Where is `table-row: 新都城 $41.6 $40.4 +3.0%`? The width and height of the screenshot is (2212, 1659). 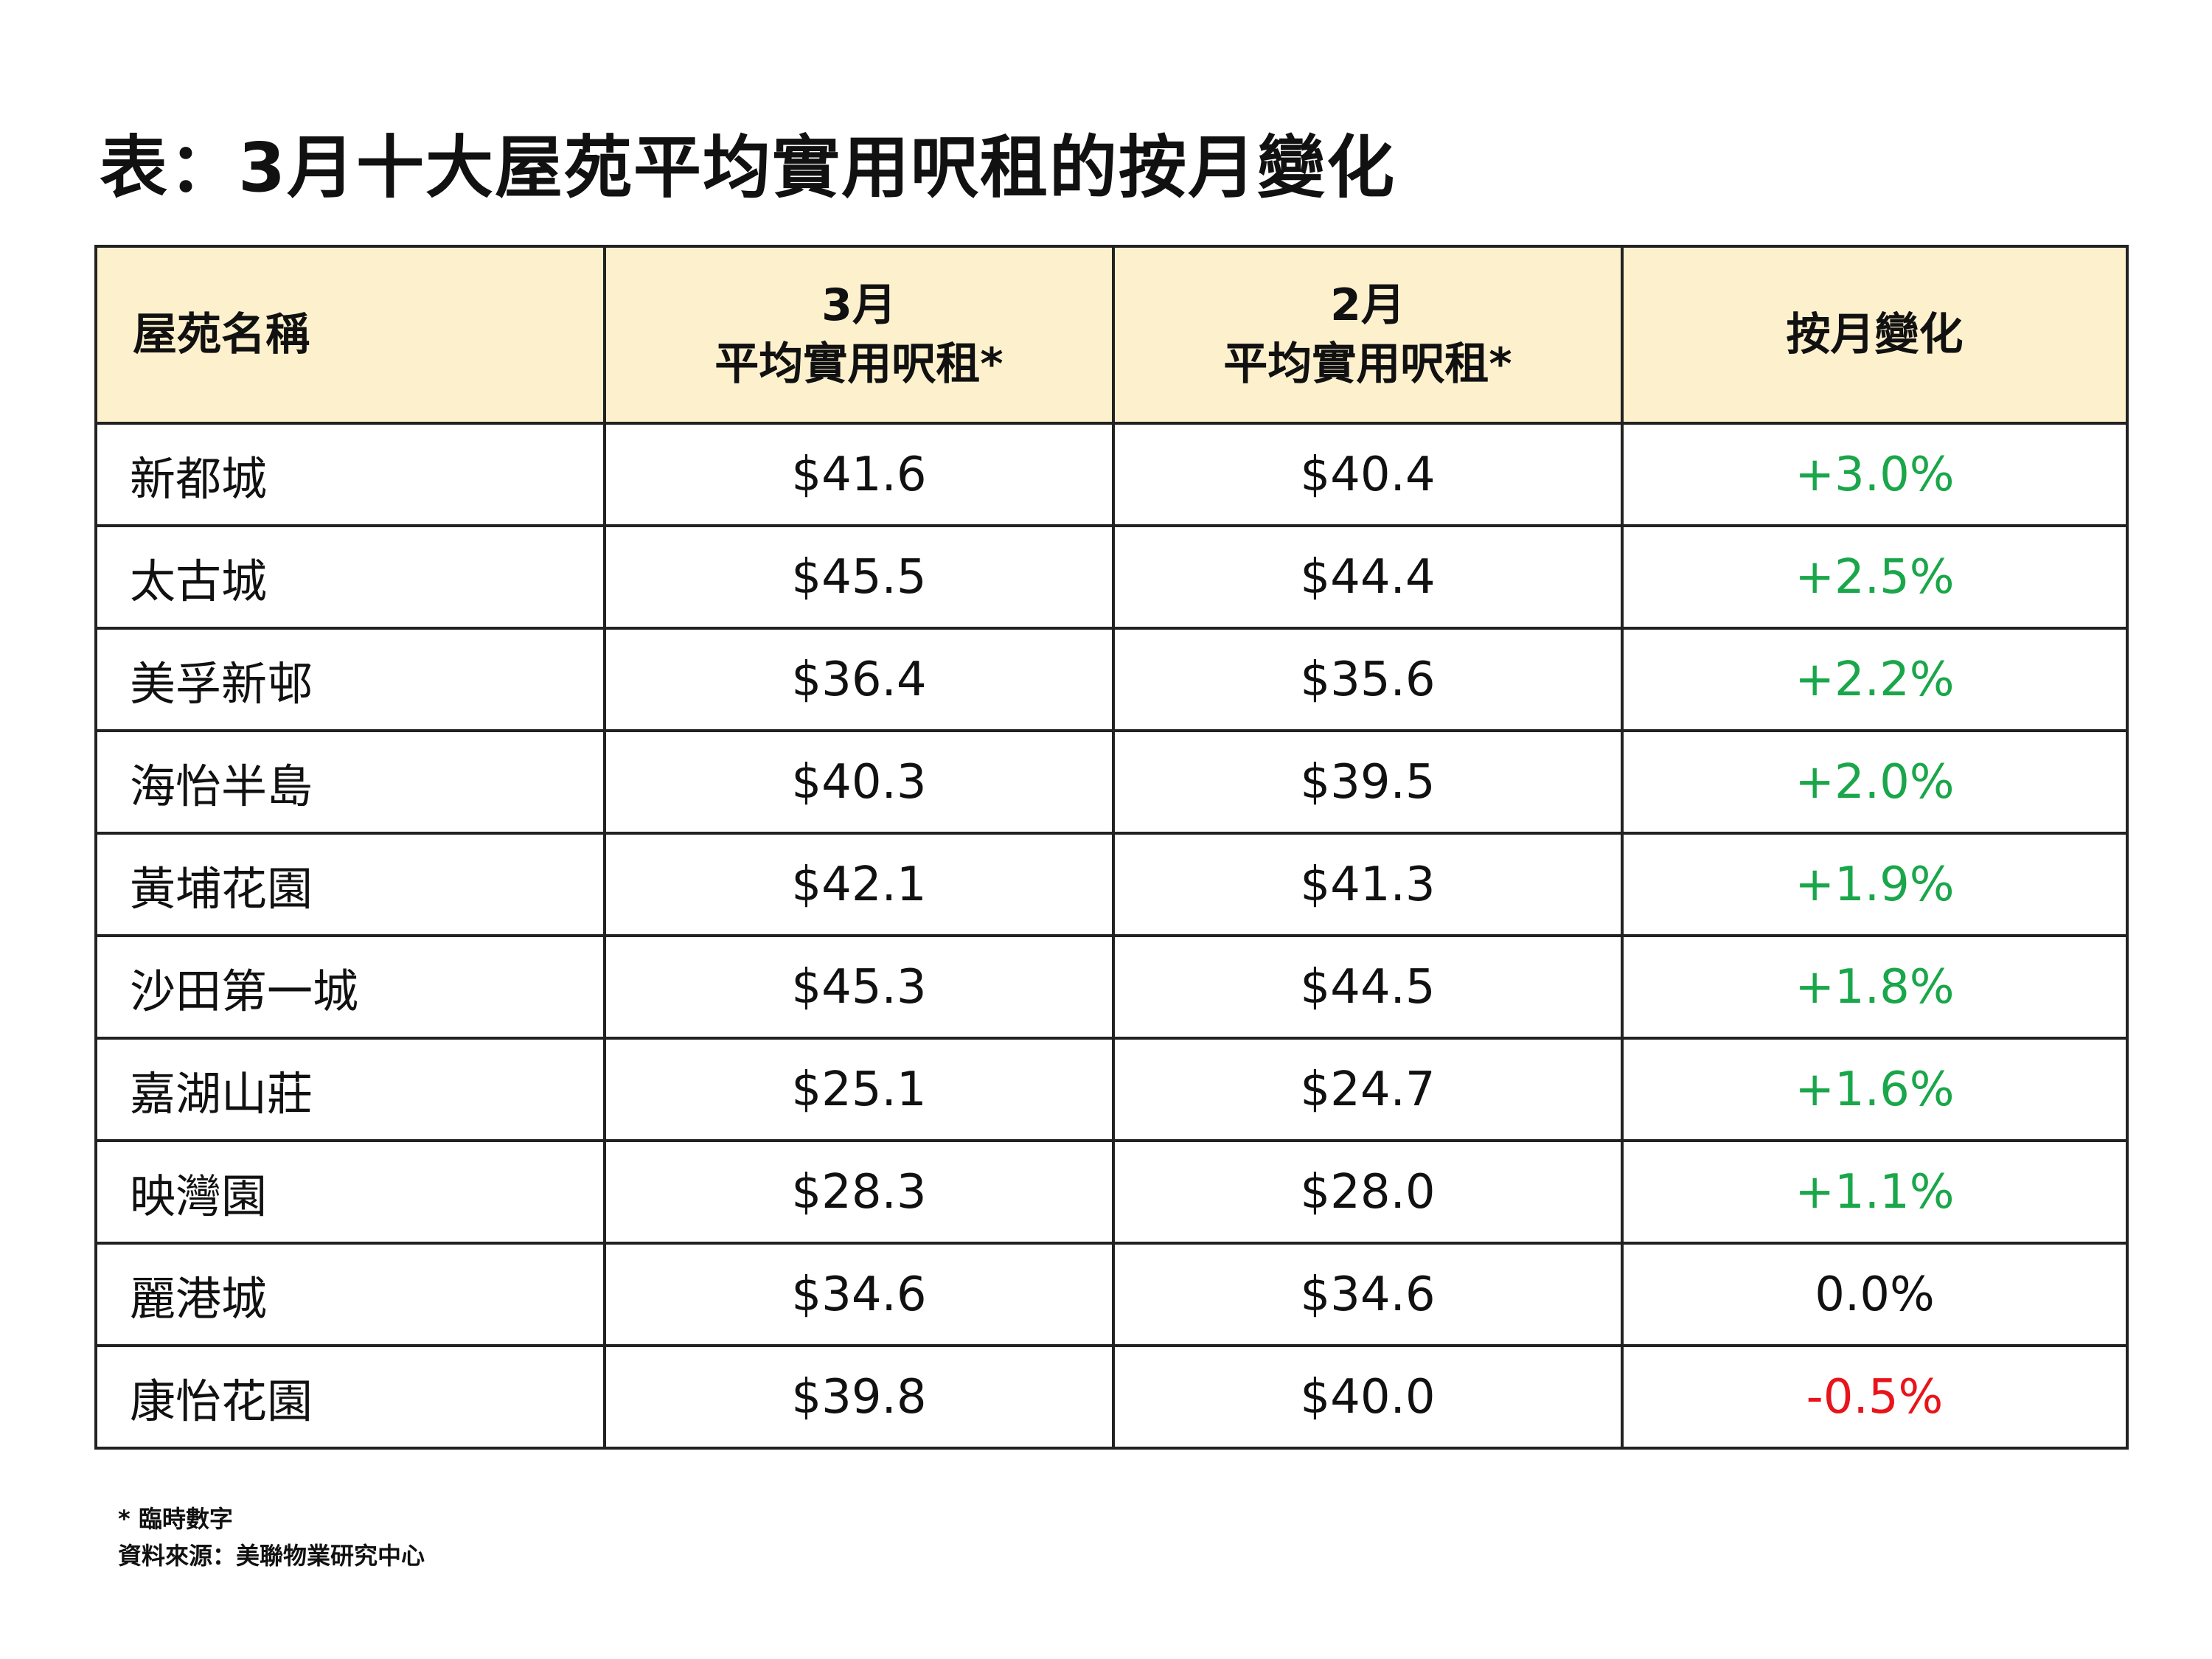 table-row: 新都城 $41.6 $40.4 +3.0% is located at coordinates (1111, 474).